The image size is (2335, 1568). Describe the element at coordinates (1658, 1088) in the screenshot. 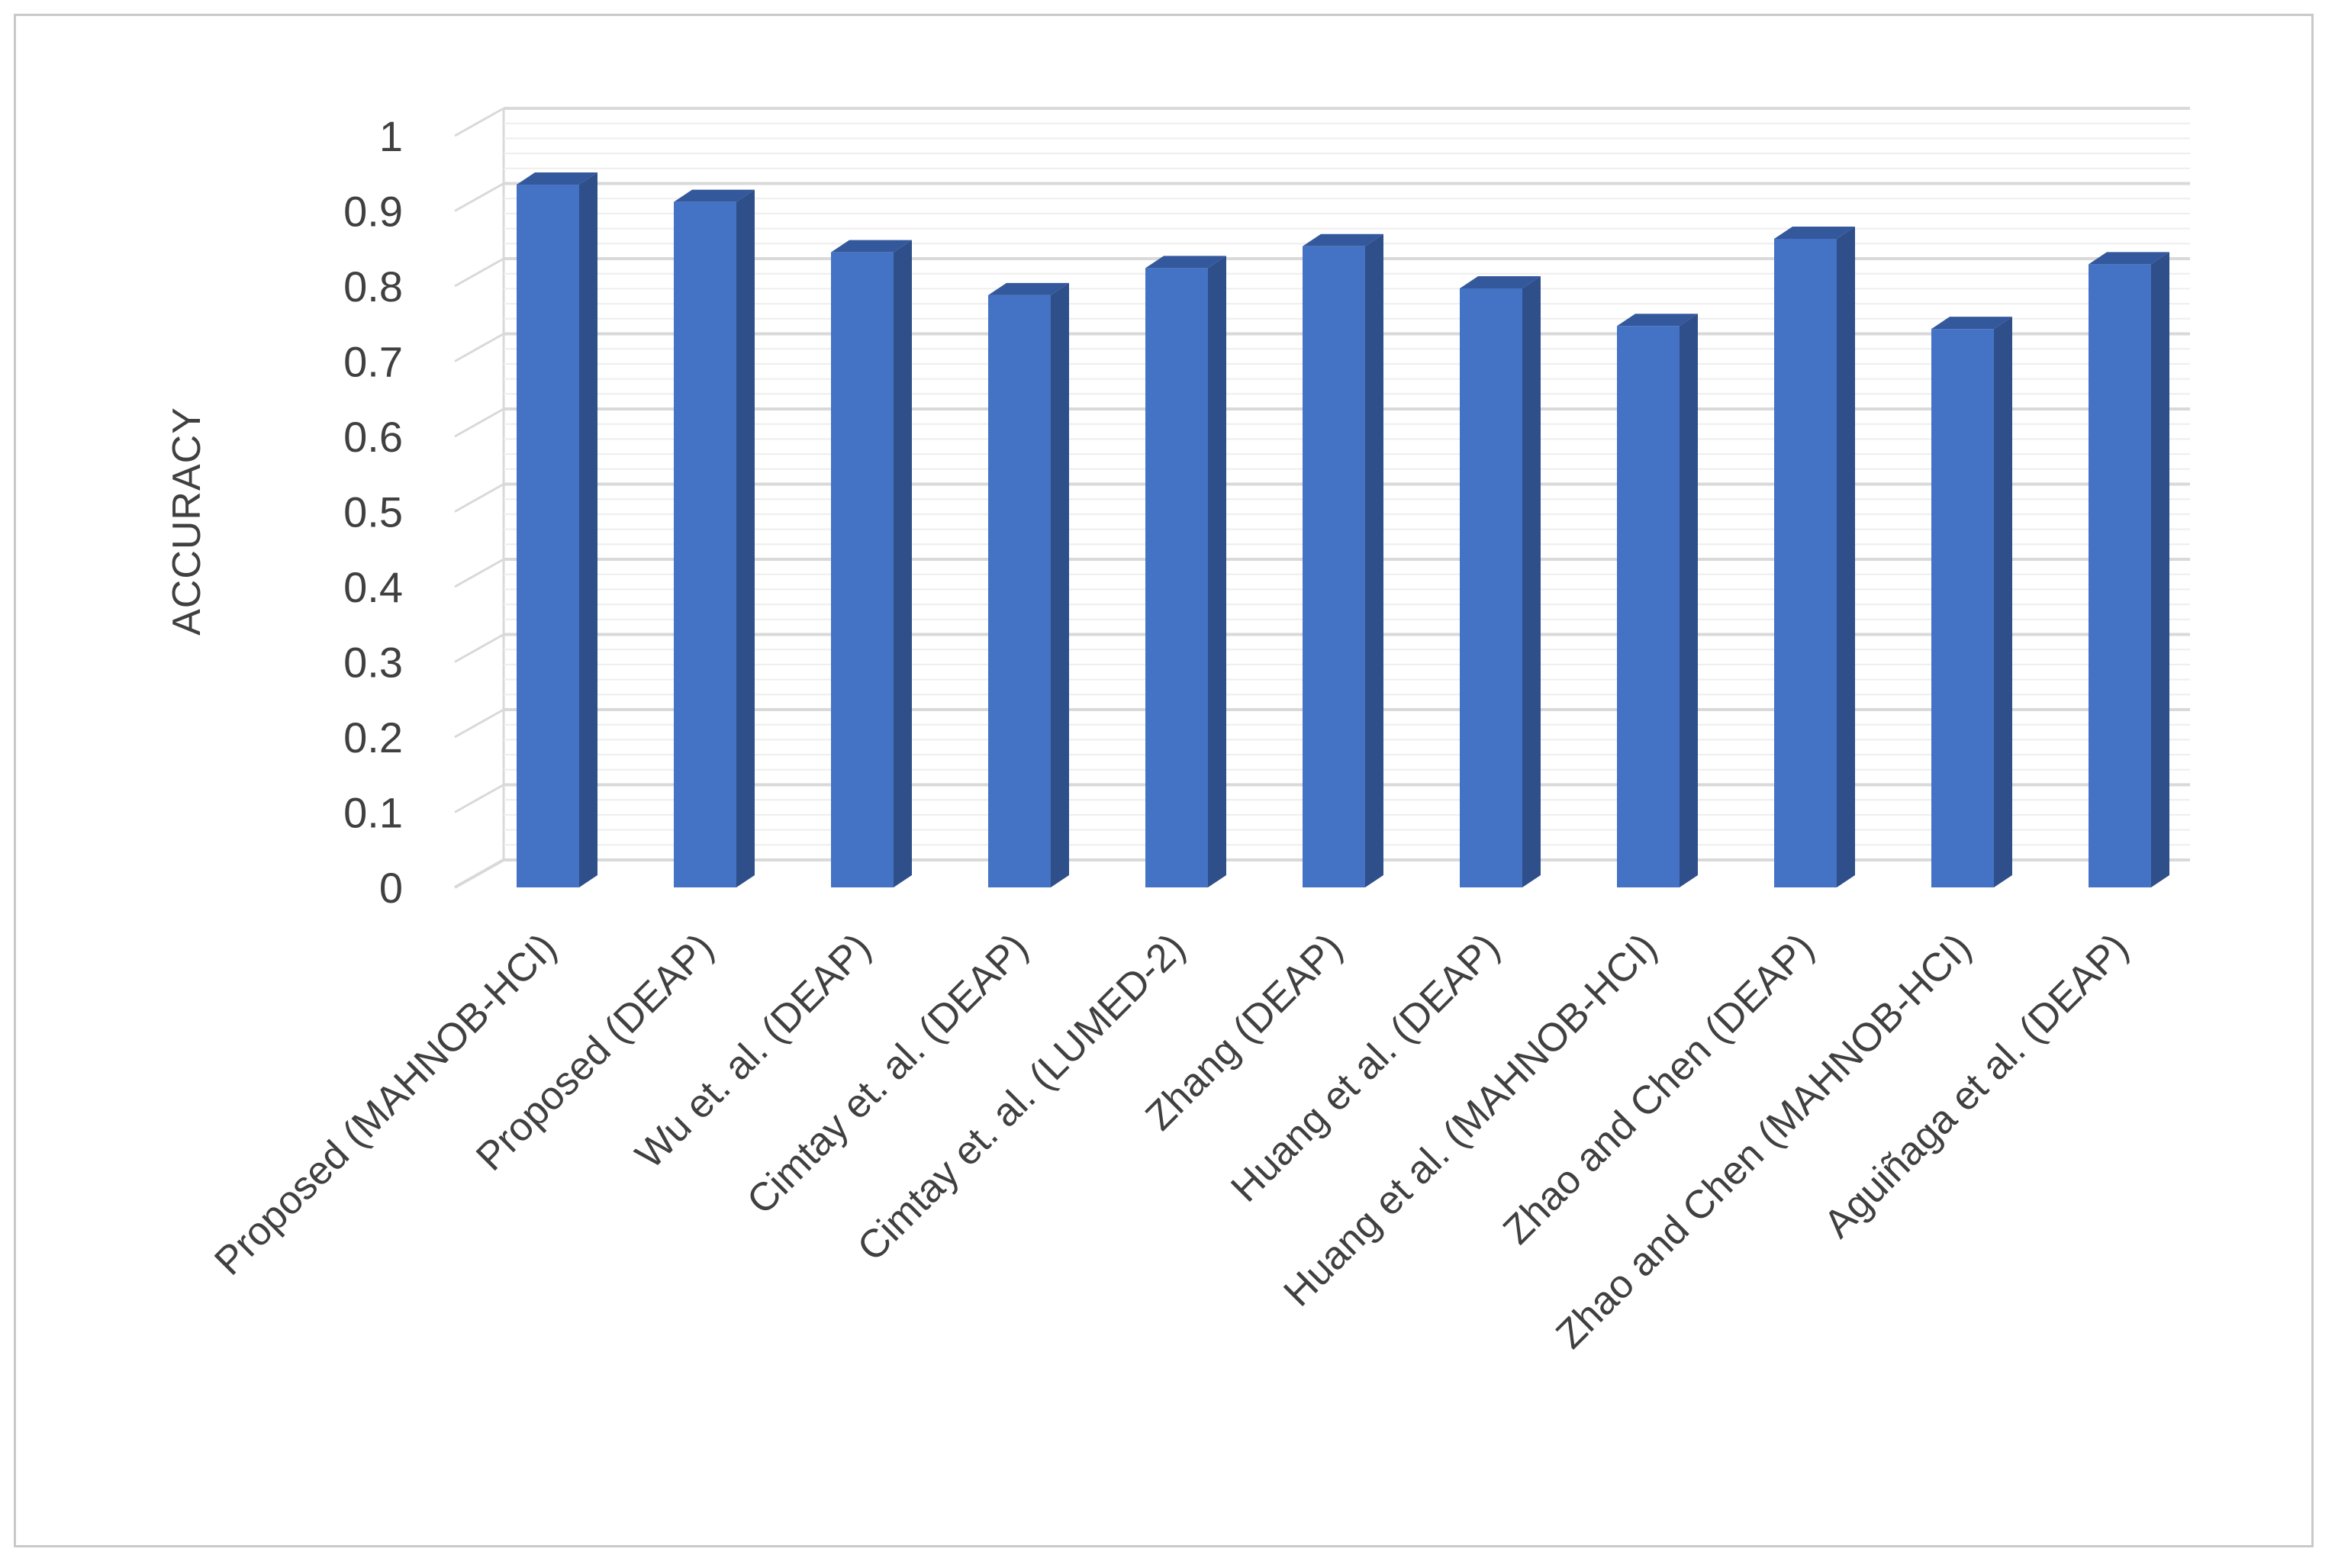

I see `x-category-label: Zhao and Chen (DEAP)` at that location.